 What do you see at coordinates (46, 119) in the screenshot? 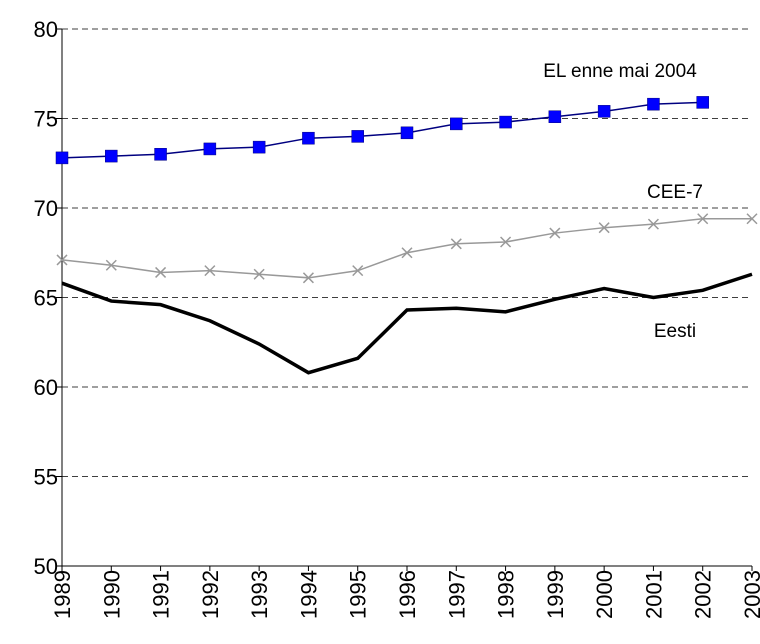
I see `y-tick-label: 75` at bounding box center [46, 119].